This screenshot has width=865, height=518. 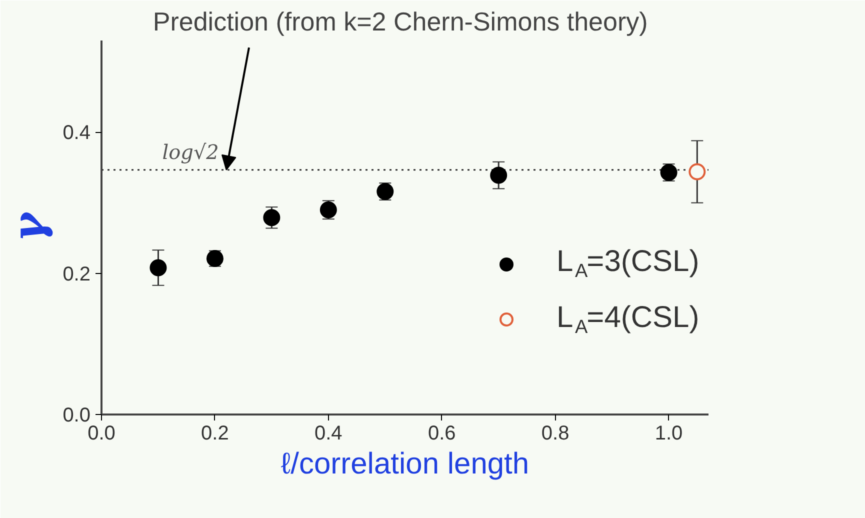 I want to click on x-tick-label: 0.6, so click(x=442, y=433).